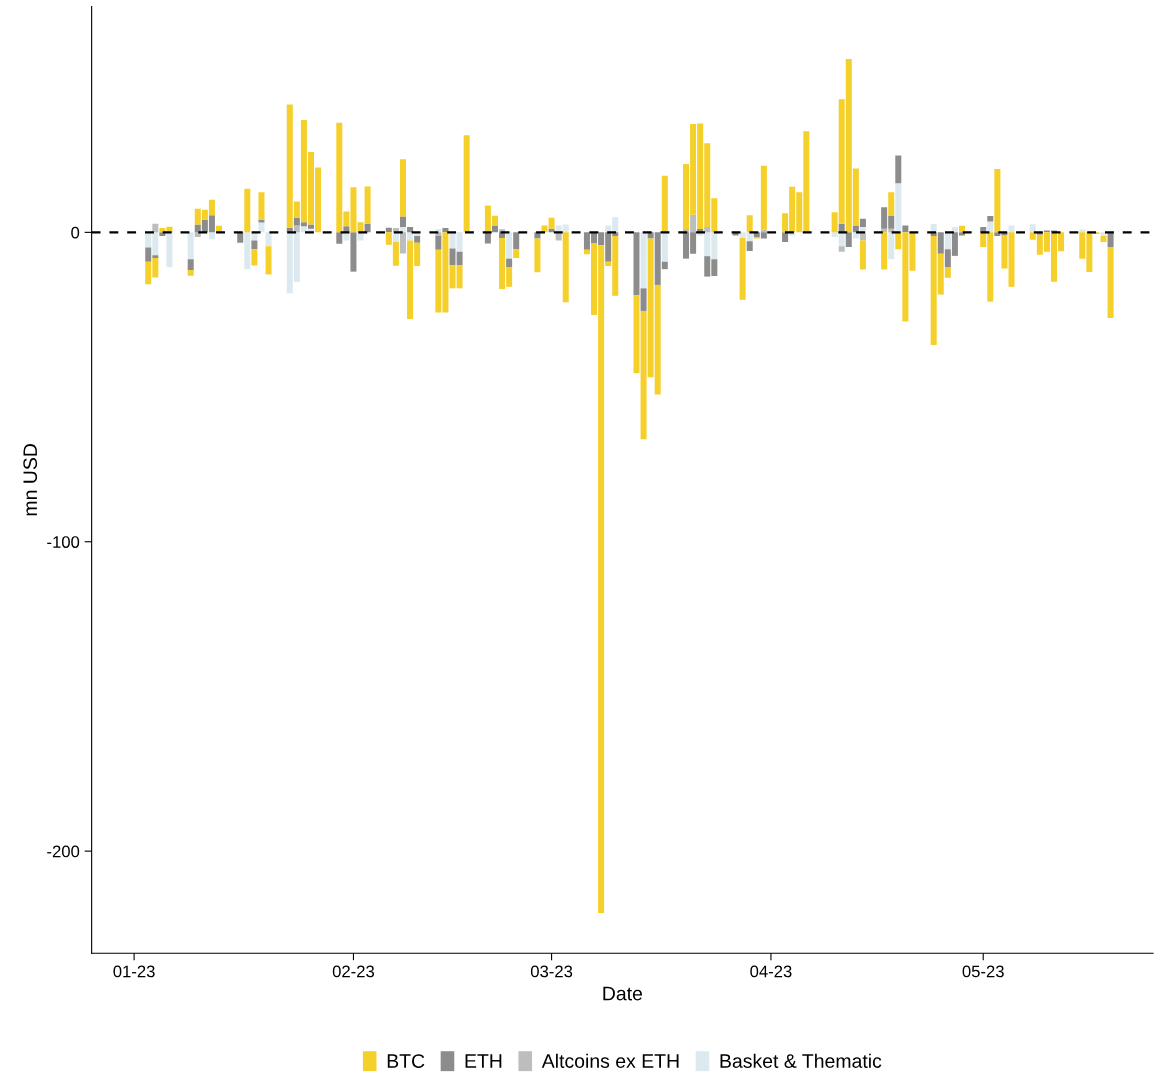 The height and width of the screenshot is (1082, 1160). What do you see at coordinates (771, 971) in the screenshot?
I see `x-tick-label: 04-23` at bounding box center [771, 971].